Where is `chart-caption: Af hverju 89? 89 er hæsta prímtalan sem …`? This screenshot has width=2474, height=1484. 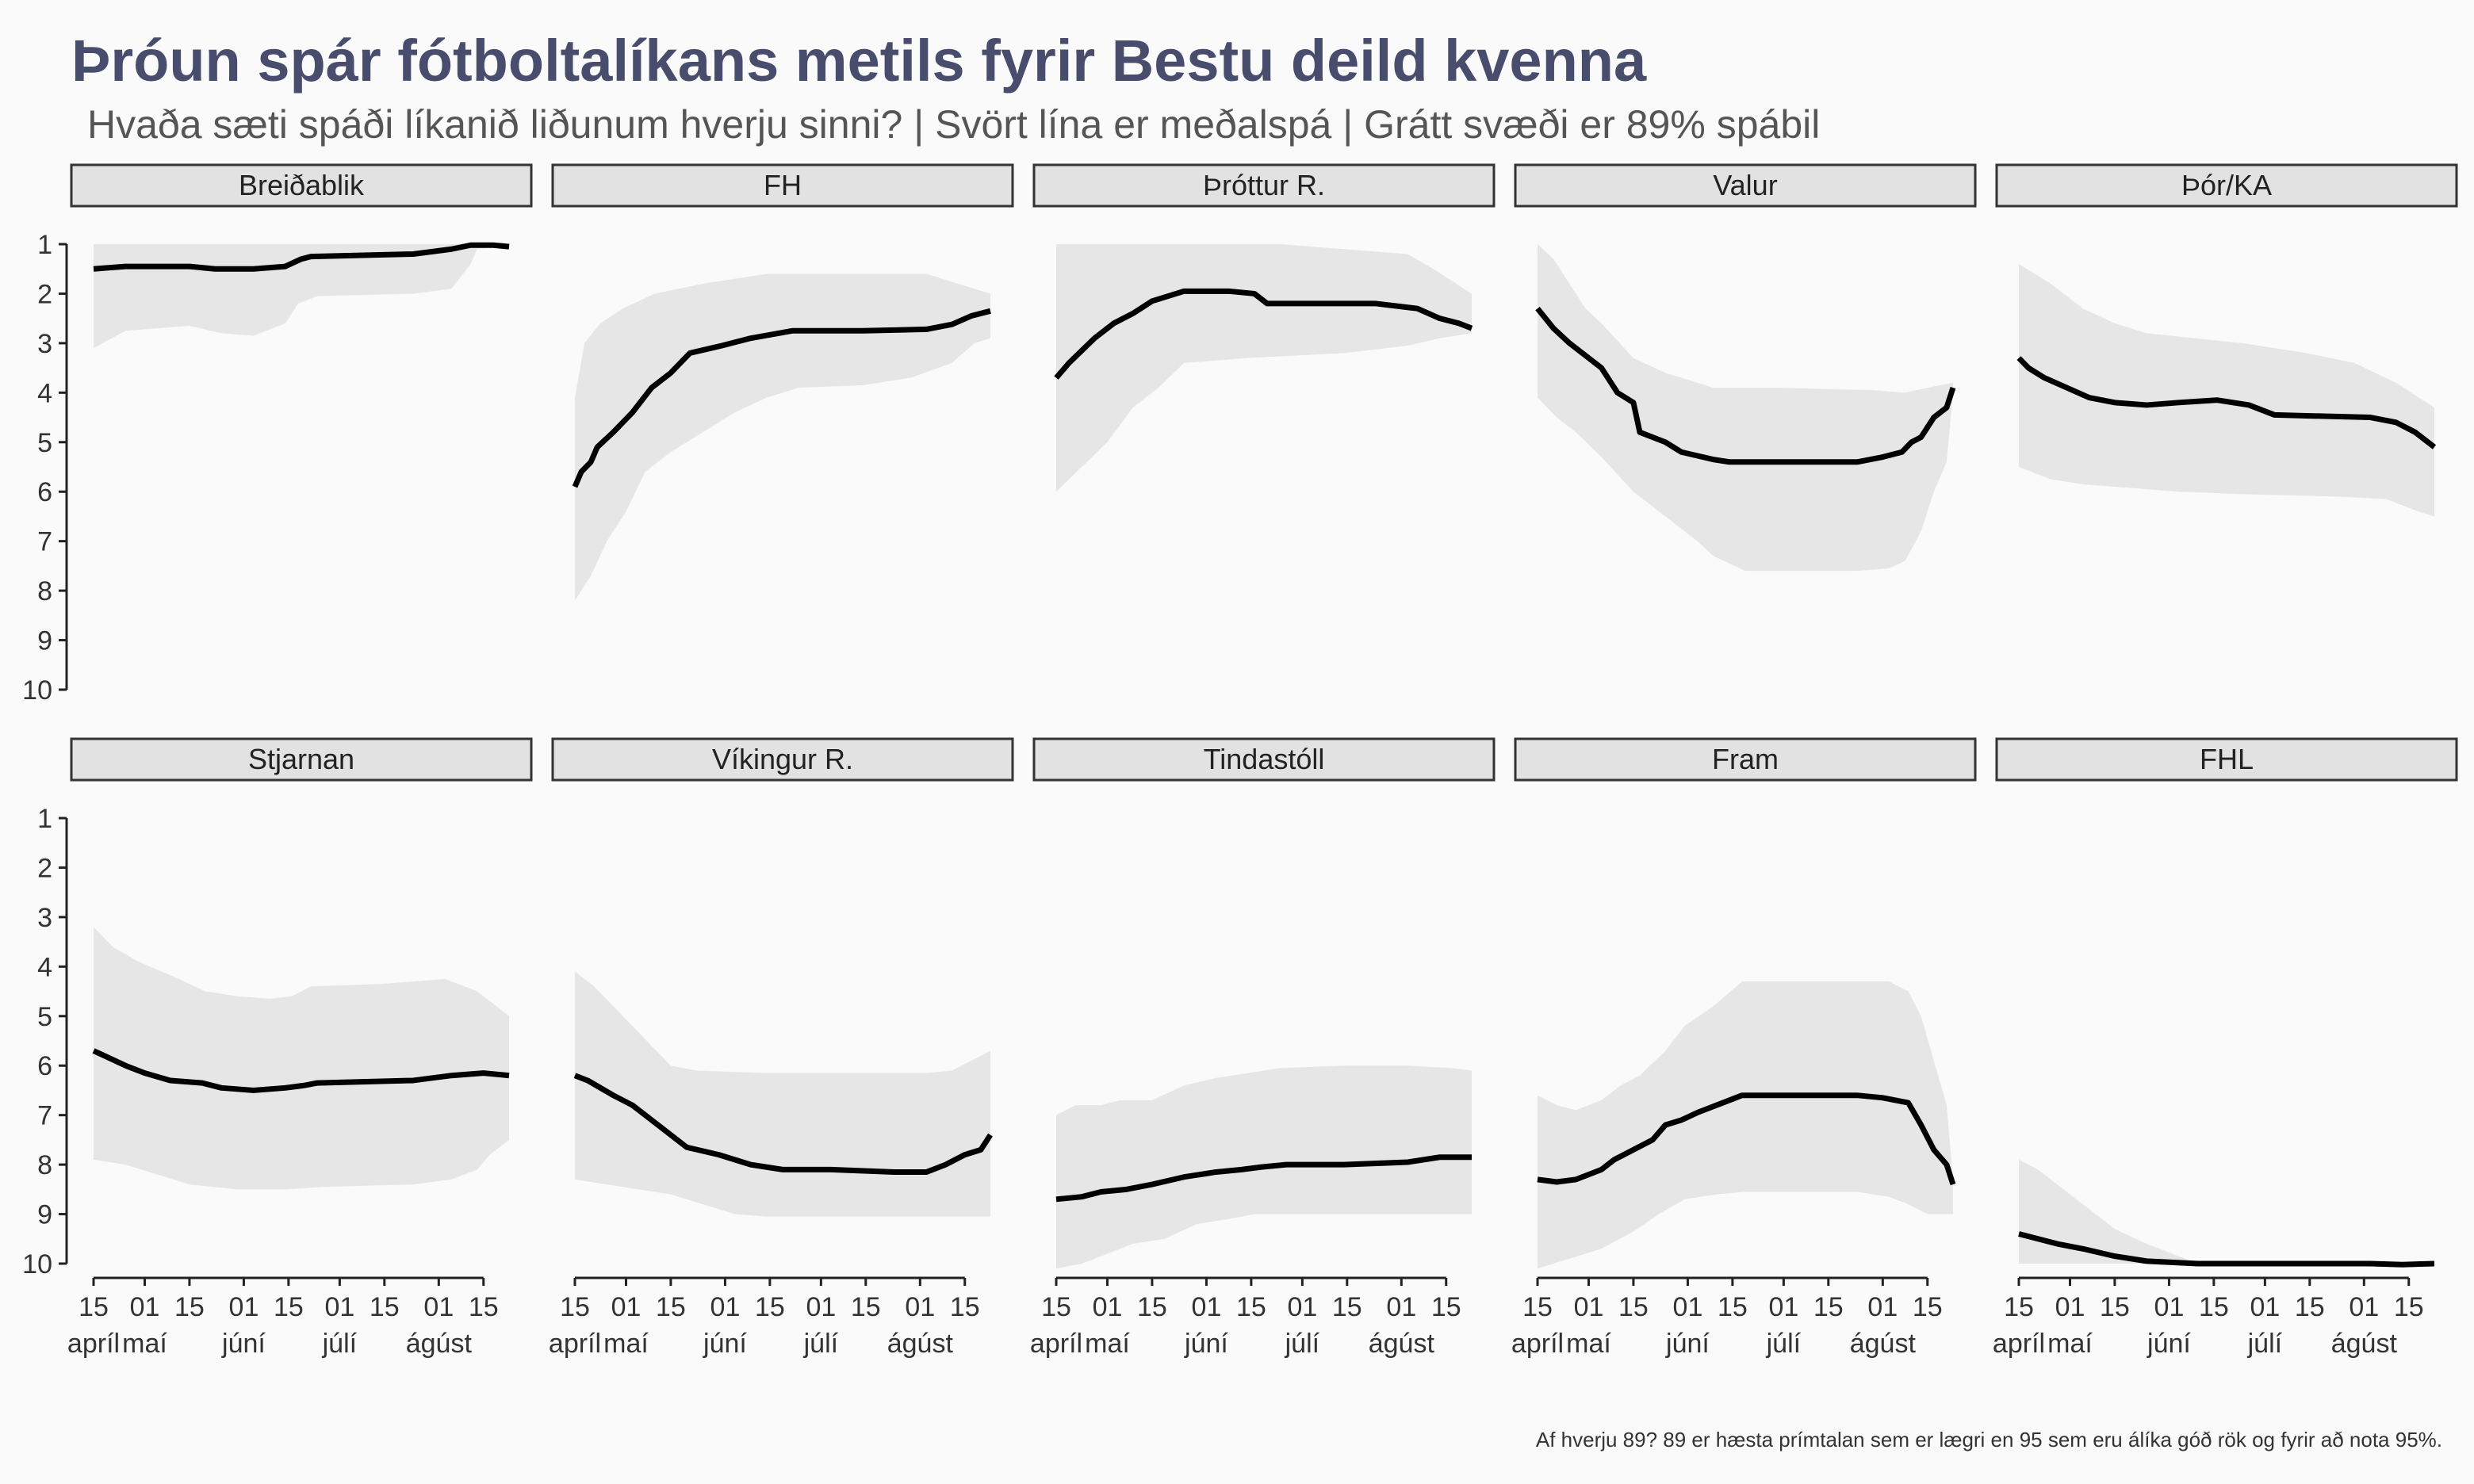 chart-caption: Af hverju 89? 89 er hæsta prímtalan sem … is located at coordinates (1988, 1439).